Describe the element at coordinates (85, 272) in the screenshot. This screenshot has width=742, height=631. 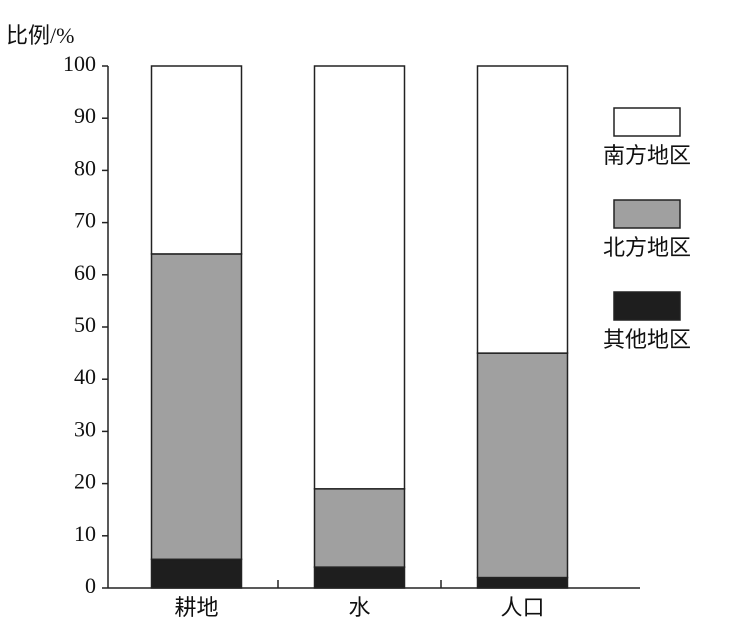
I see `y-tick-label: 60` at that location.